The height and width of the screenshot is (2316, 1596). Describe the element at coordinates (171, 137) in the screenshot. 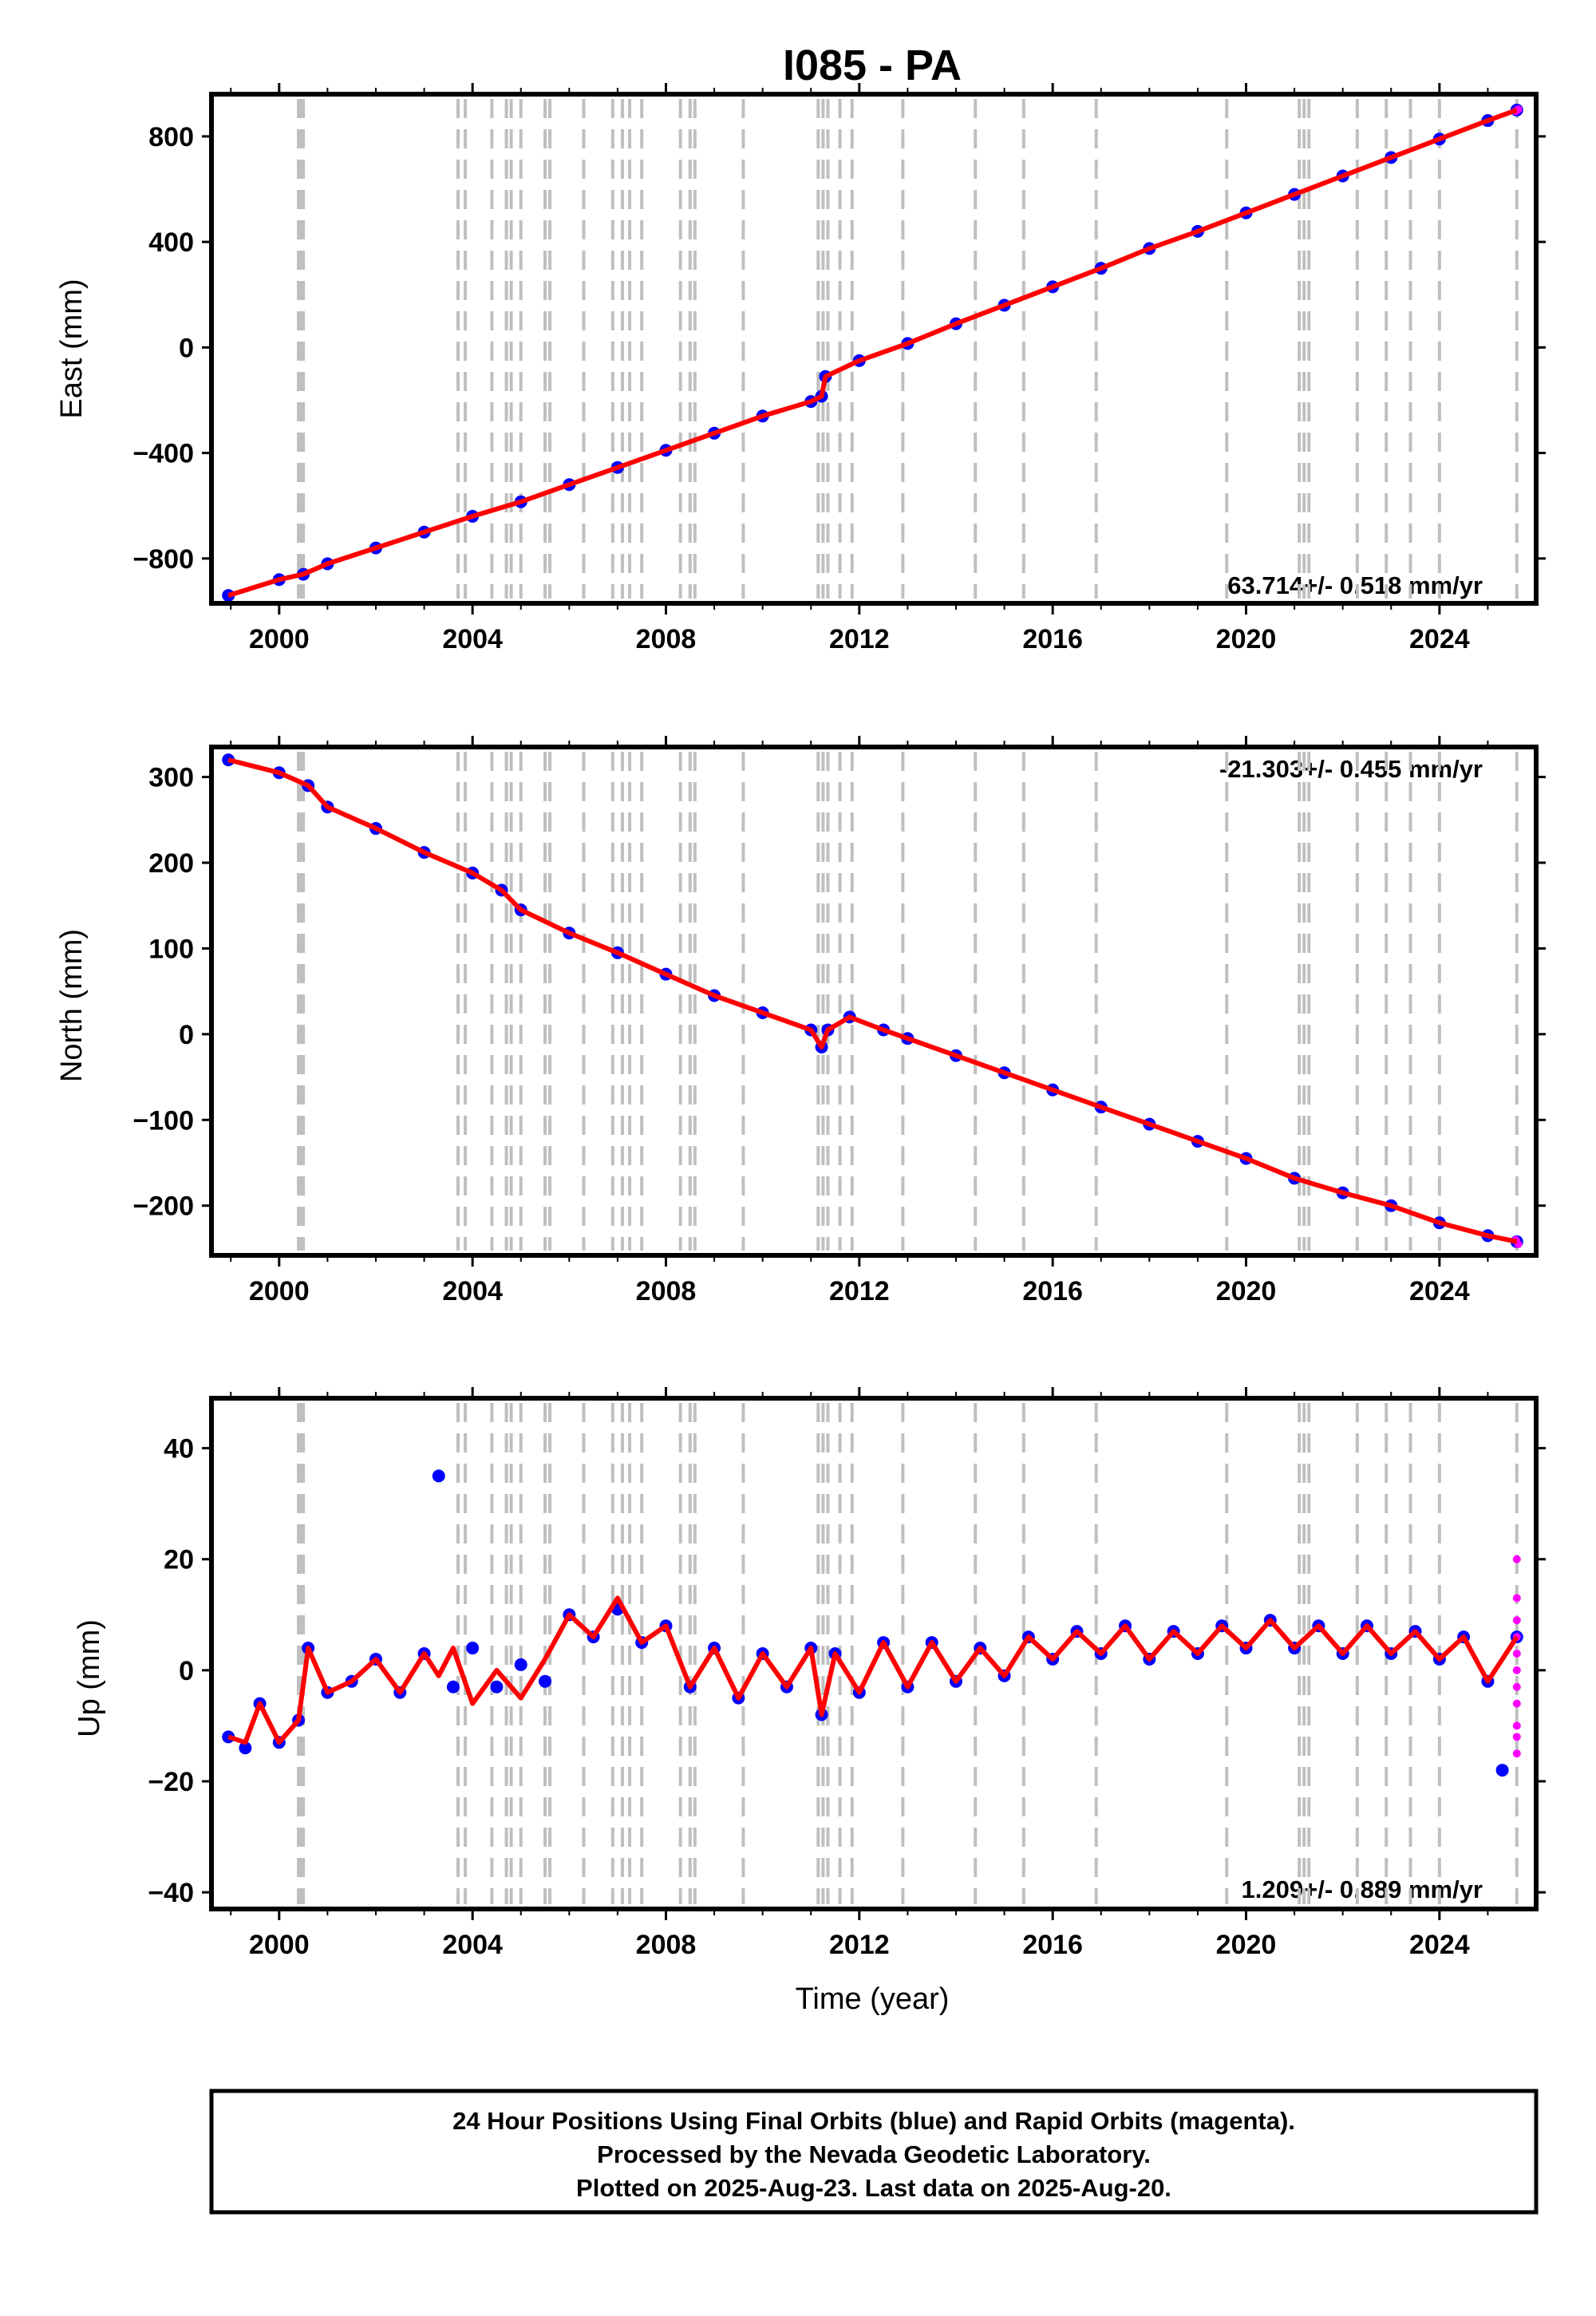

I see `east-y-tick-label: 800` at that location.